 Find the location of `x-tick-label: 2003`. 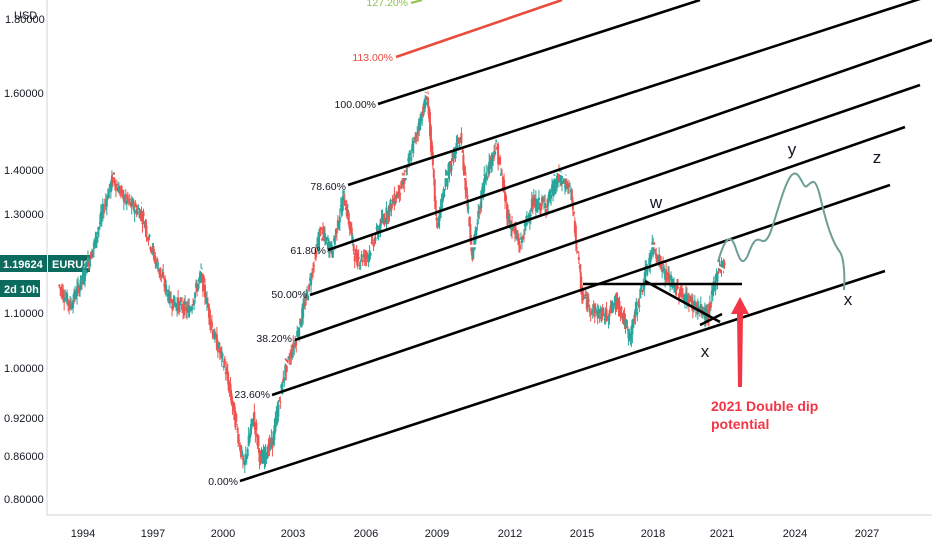

x-tick-label: 2003 is located at coordinates (293, 534).